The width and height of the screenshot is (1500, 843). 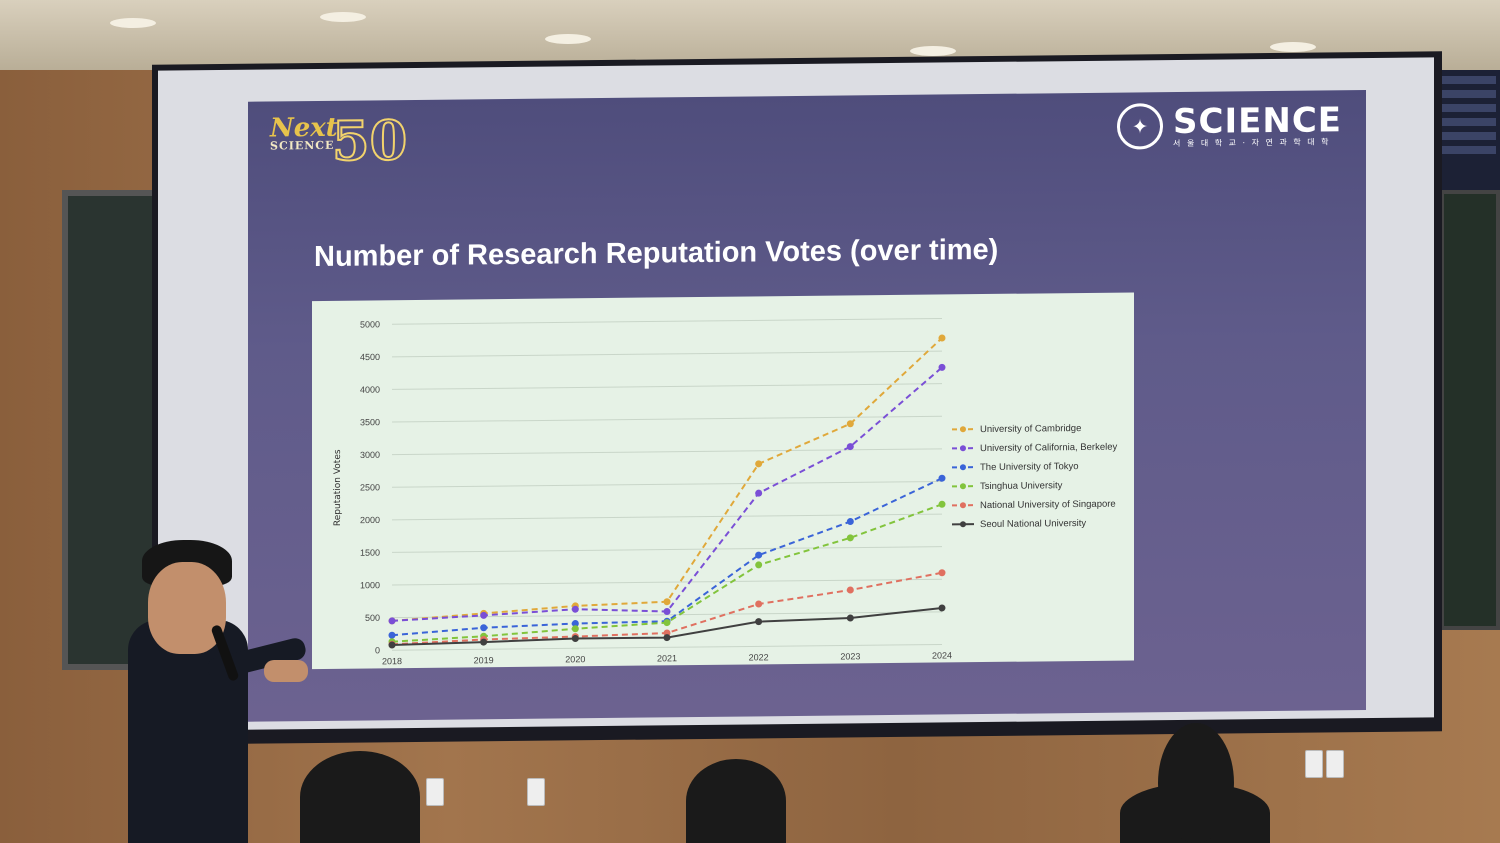 I want to click on legend-label: Tsinghua University, so click(x=1021, y=486).